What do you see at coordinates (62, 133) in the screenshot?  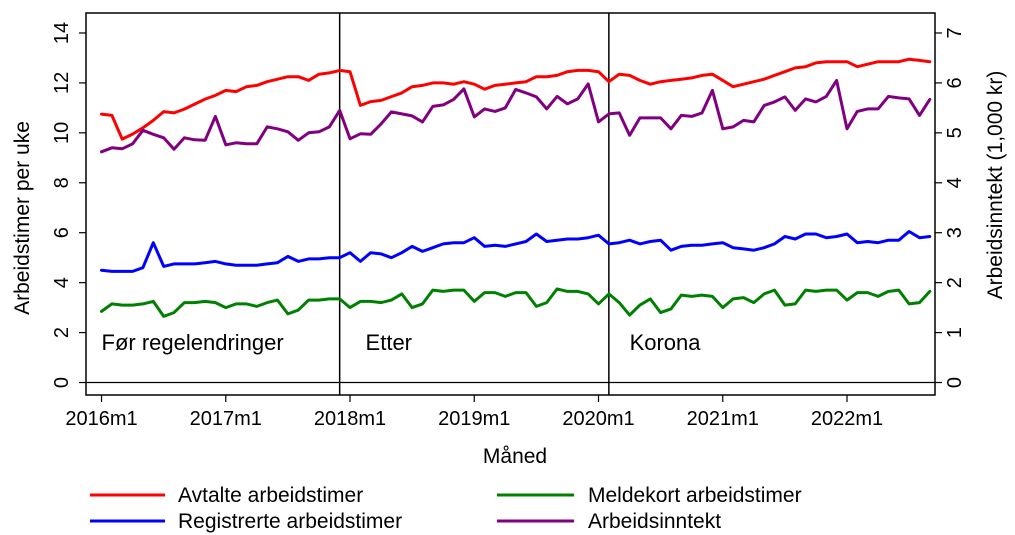 I see `left-y-tick-label: 10` at bounding box center [62, 133].